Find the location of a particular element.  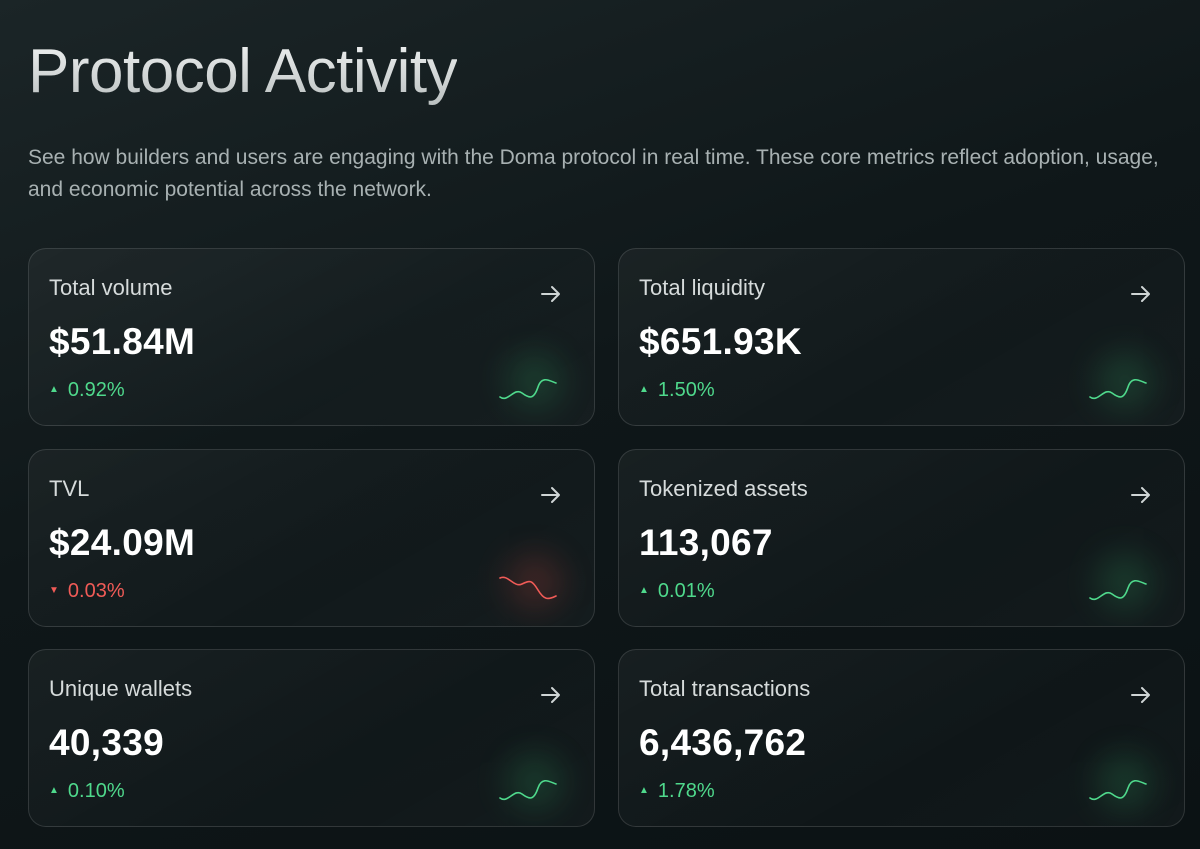

metric-value: $651.93K is located at coordinates (720, 341).